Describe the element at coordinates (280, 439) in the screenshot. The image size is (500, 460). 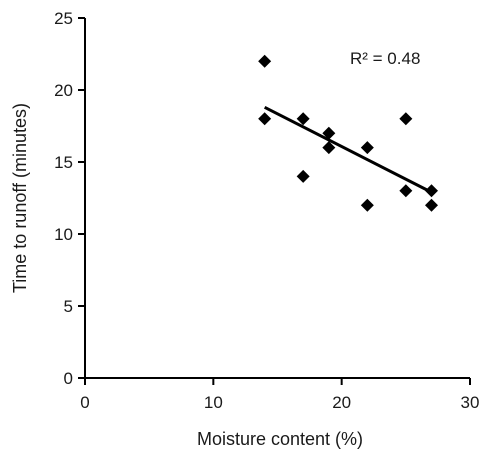
I see `x-axis-title: Moisture content (%)` at that location.